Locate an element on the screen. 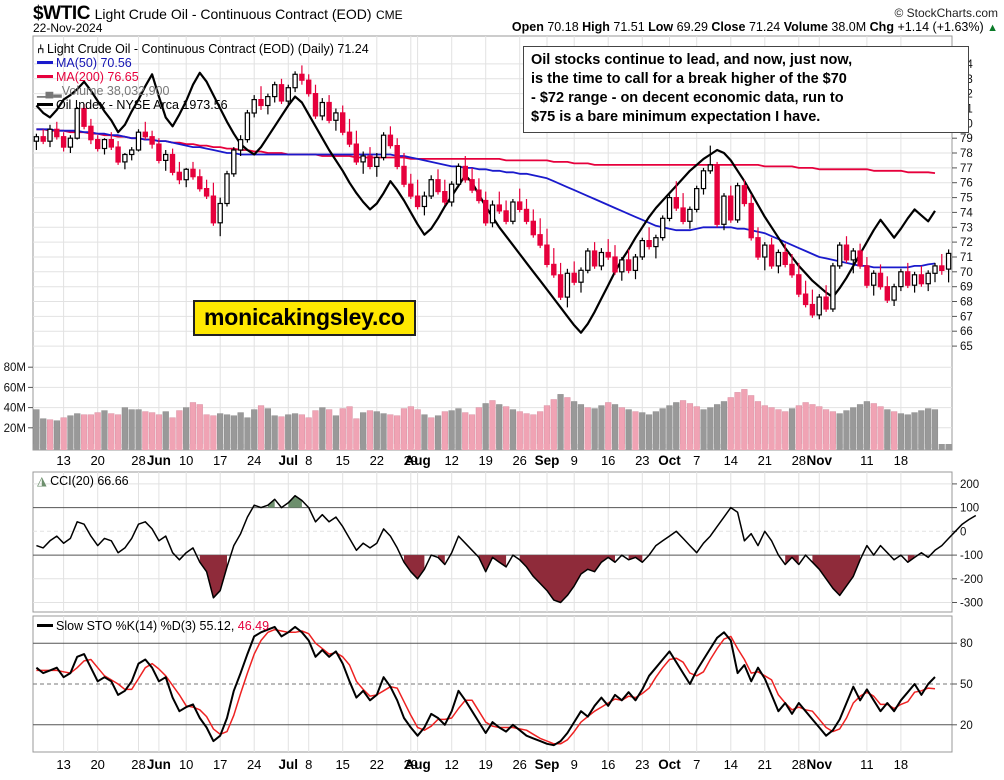 This screenshot has width=1004, height=780. x-axis-date-label: 9 is located at coordinates (574, 460).